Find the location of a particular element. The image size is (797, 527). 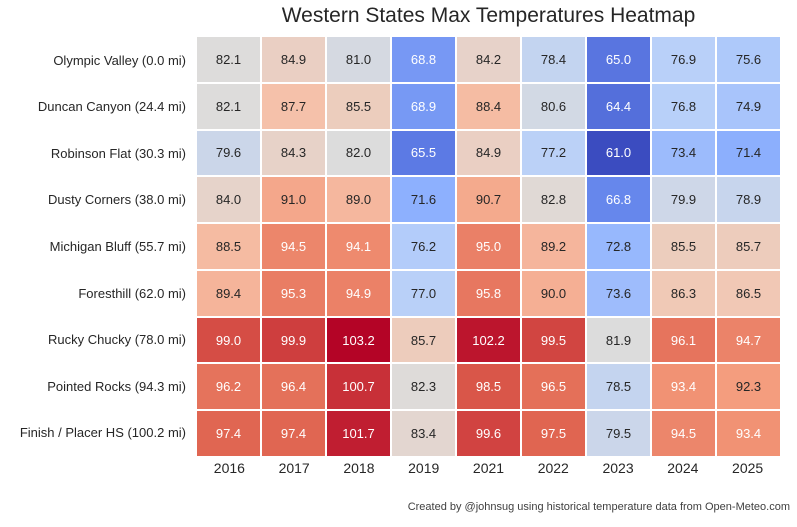

heatmap-cell: 102.2 is located at coordinates (488, 340).